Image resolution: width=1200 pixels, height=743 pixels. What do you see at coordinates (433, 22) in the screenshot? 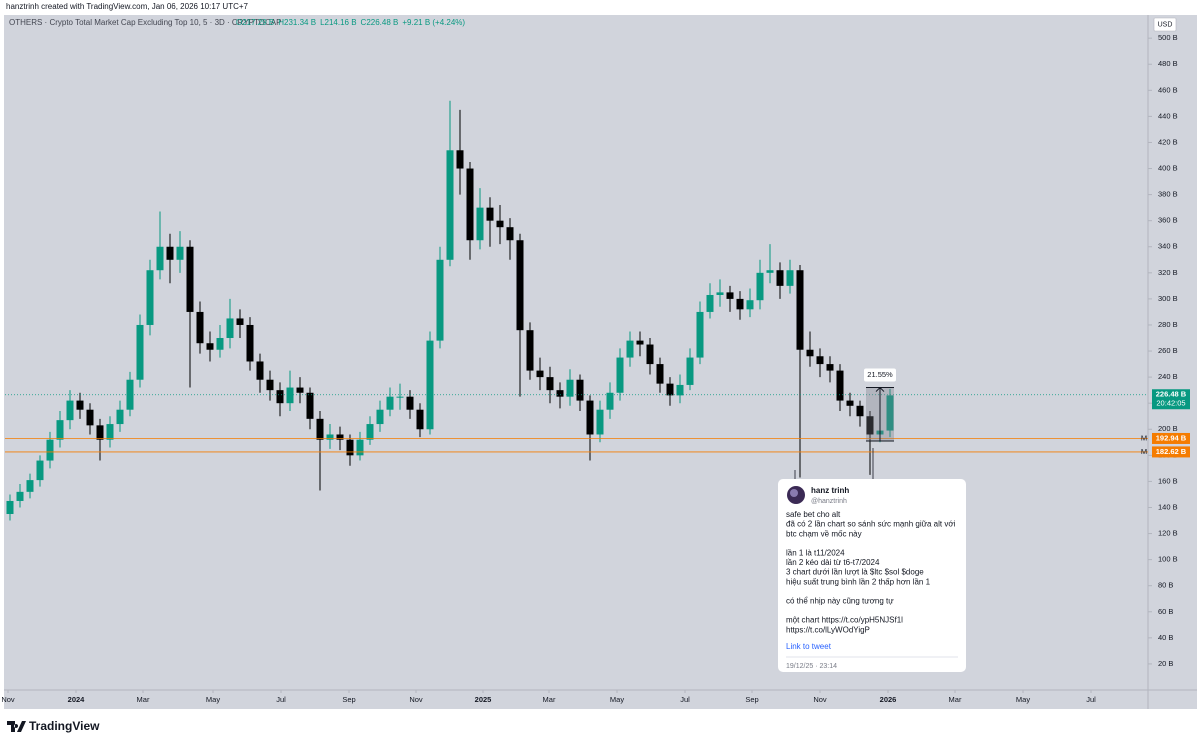
I see `ohlc-value: +9.21 B (+4.24%)` at bounding box center [433, 22].